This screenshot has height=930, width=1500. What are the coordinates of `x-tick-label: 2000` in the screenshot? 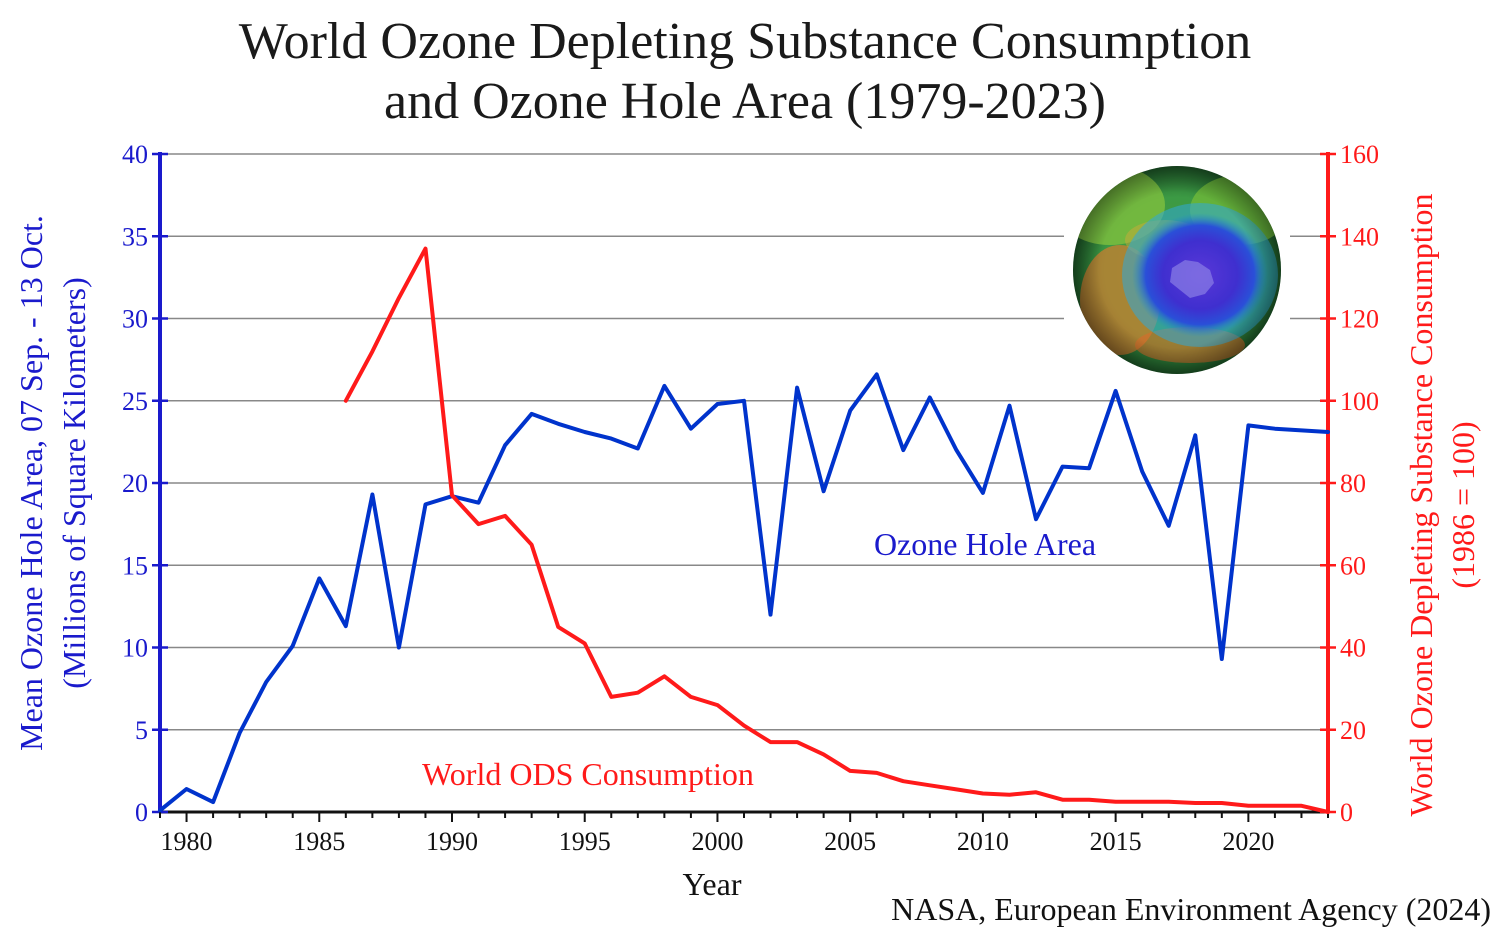 It's located at (717, 841).